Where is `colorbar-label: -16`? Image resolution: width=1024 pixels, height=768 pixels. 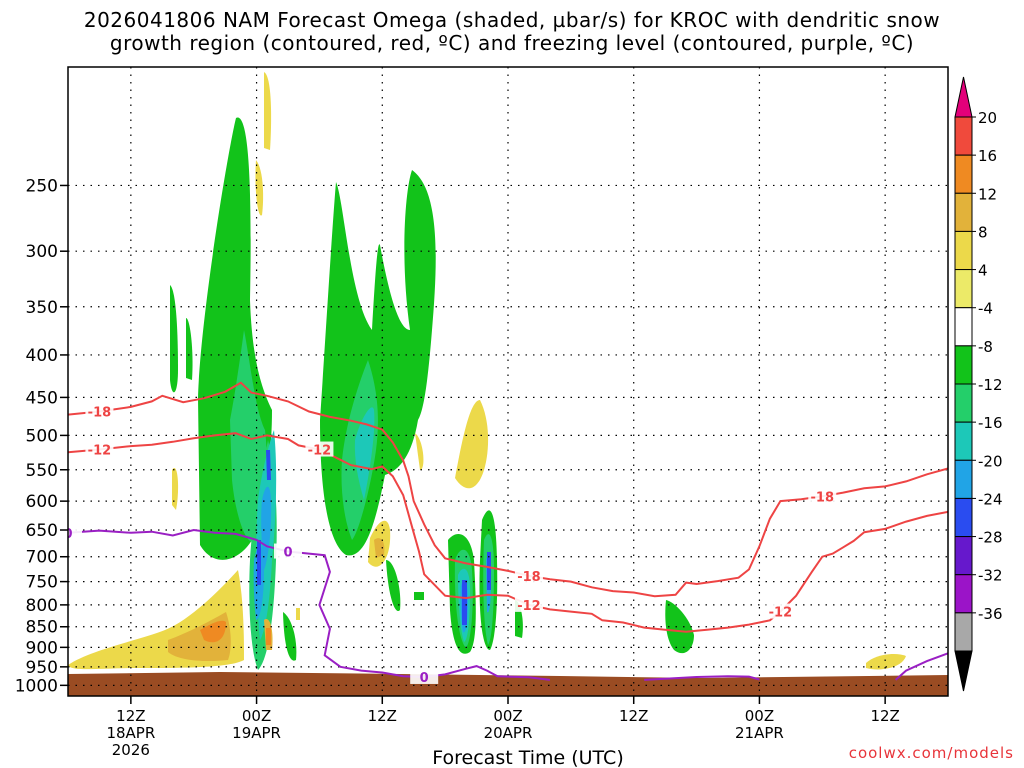
colorbar-label: -16 is located at coordinates (990, 423).